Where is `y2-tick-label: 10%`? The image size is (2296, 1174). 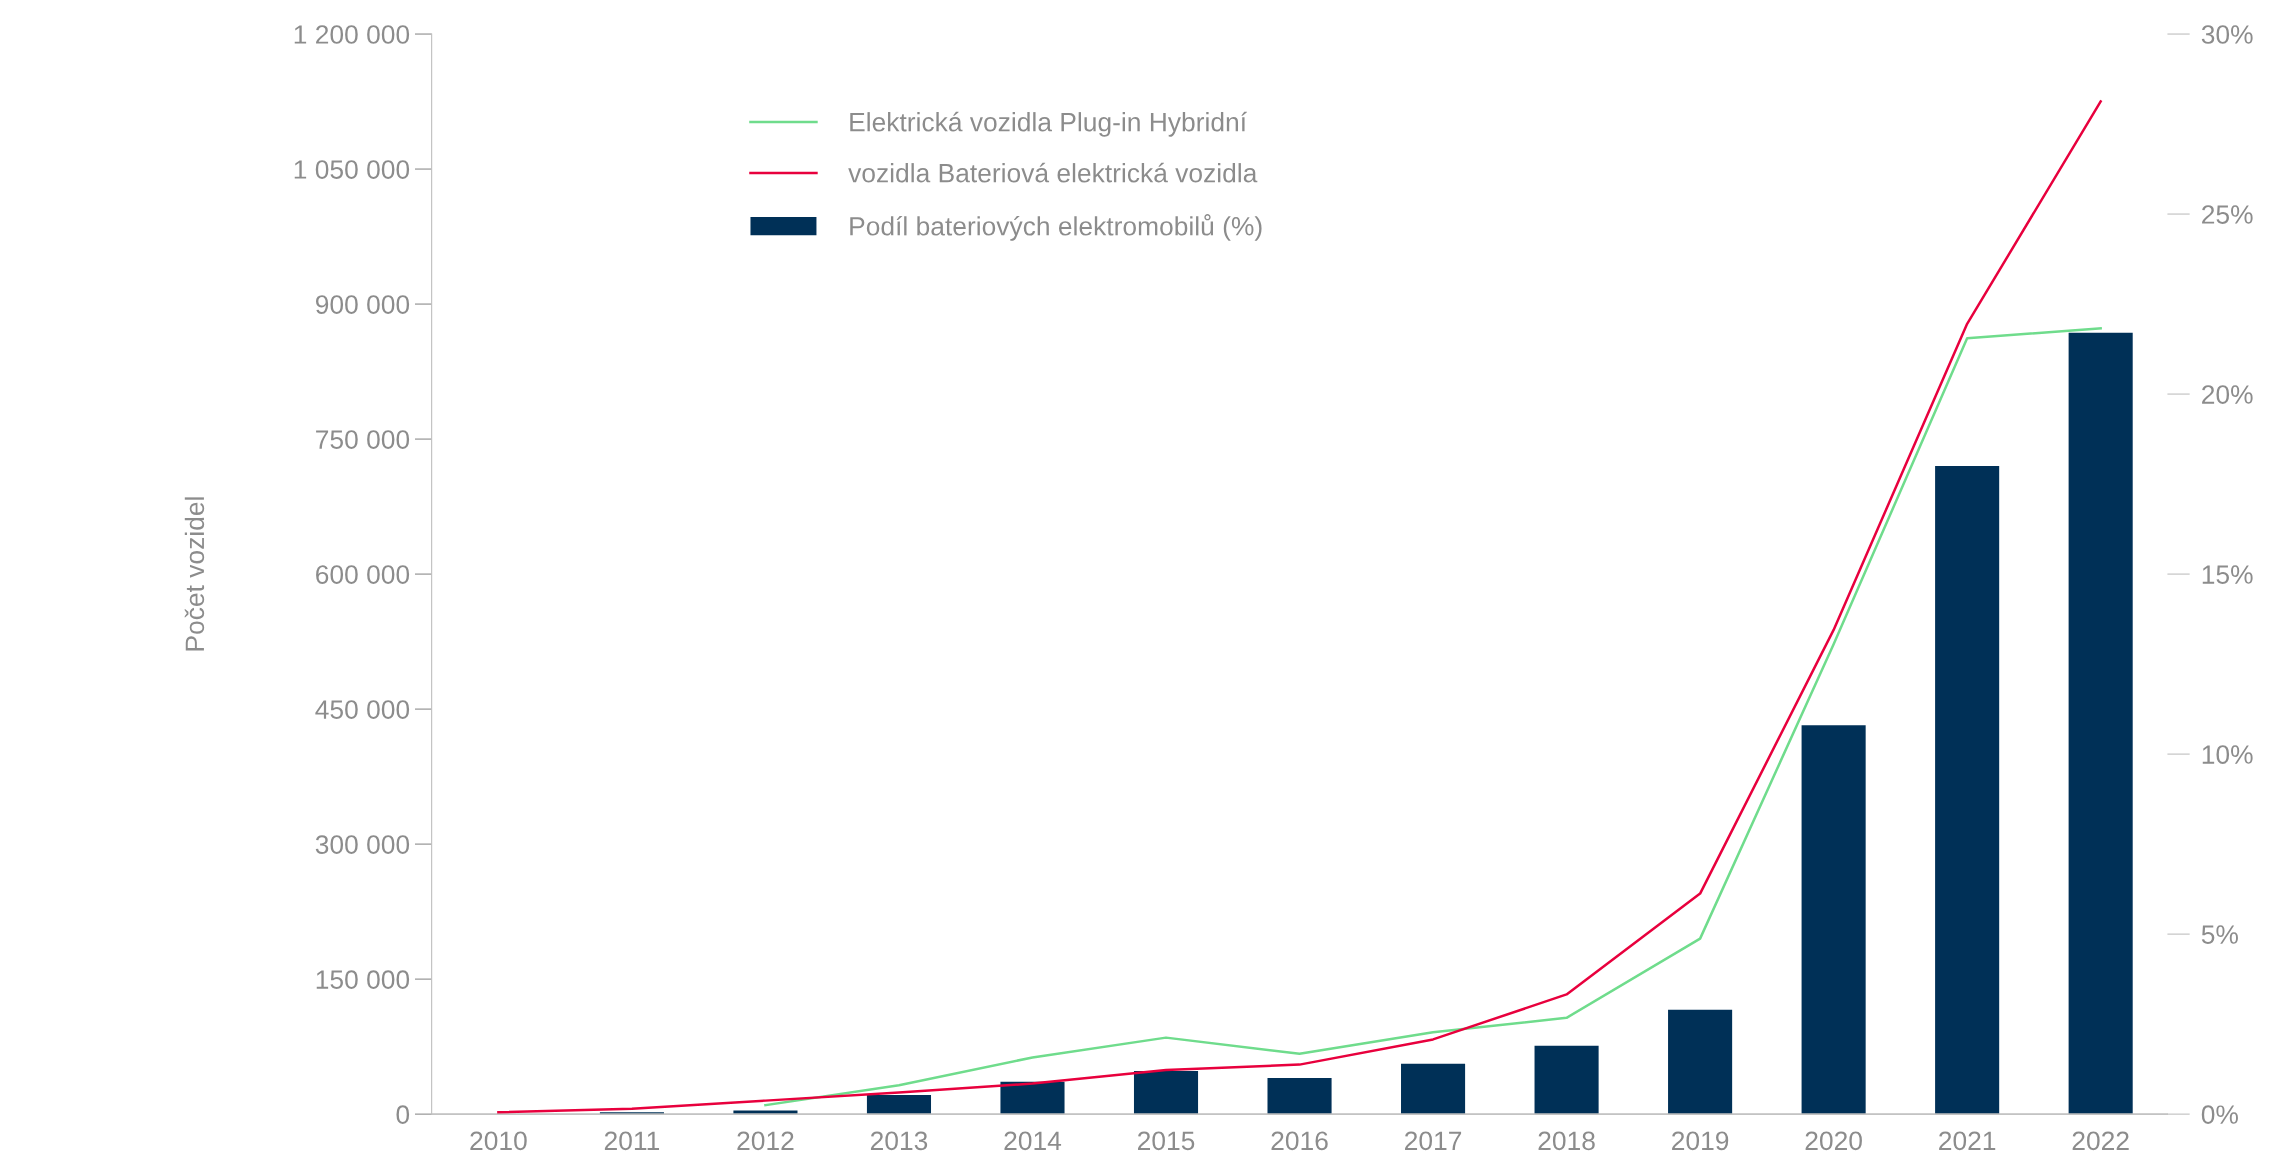 y2-tick-label: 10% is located at coordinates (2227, 754).